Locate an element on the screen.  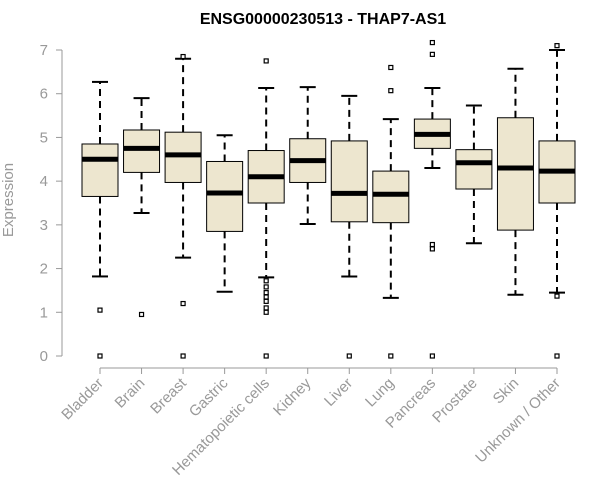
y-tick-label: 6 is located at coordinates (44, 94).